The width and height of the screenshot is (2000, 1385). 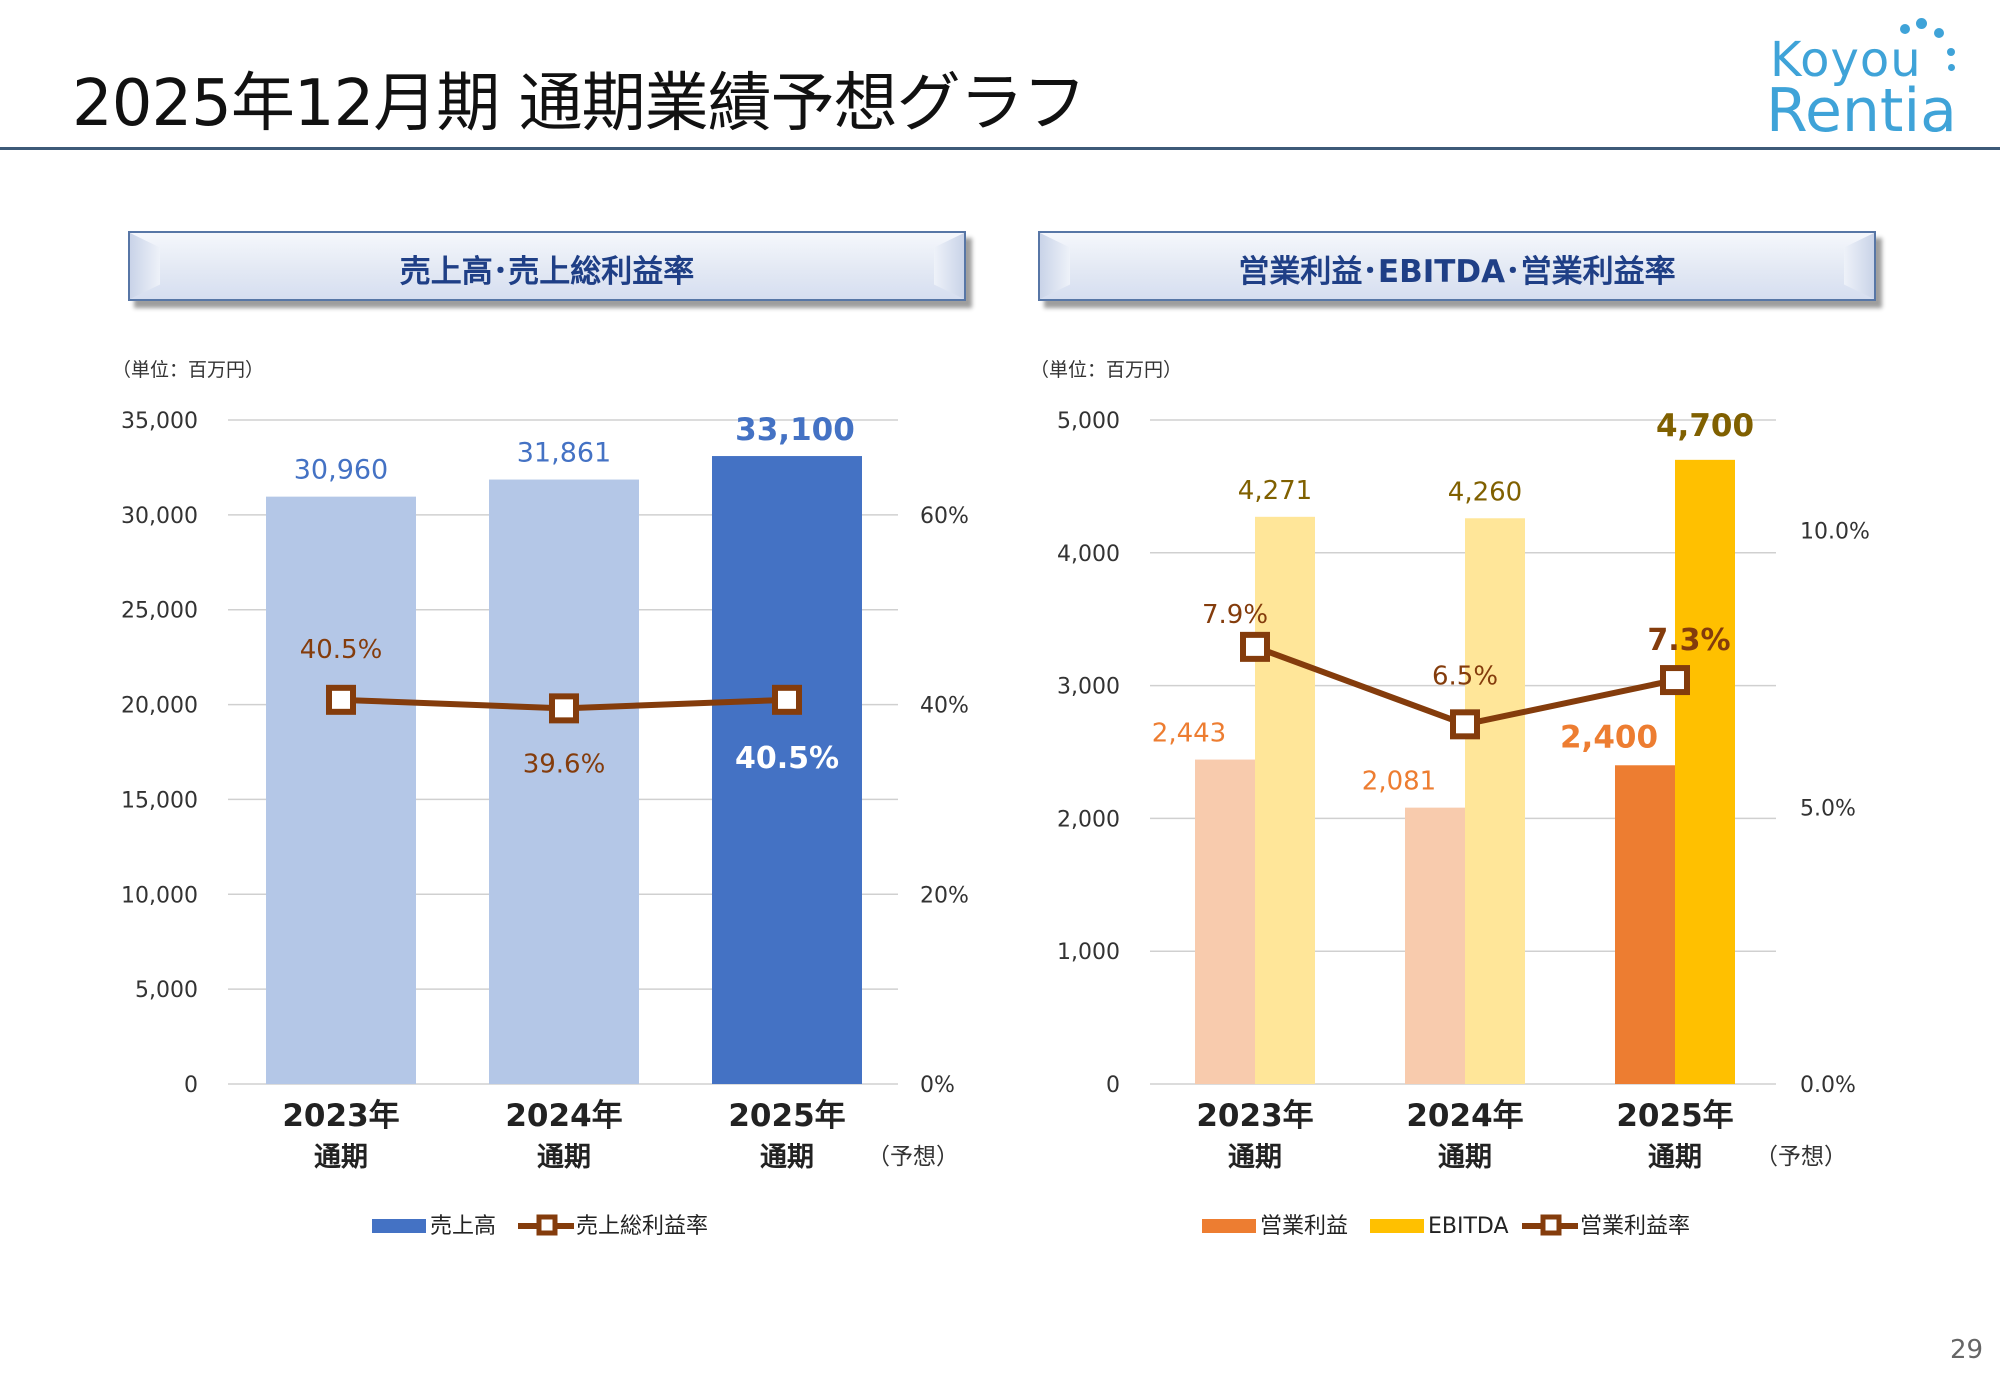 I want to click on y-right-tick-label: 0.0%, so click(x=1828, y=1085).